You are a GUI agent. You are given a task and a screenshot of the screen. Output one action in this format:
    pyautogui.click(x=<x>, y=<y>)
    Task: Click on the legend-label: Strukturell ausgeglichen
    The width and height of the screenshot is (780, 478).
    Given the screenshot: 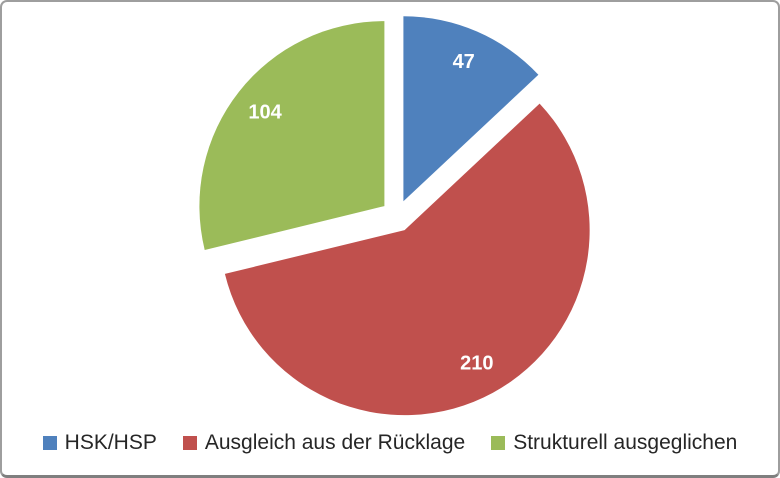 What is the action you would take?
    pyautogui.click(x=625, y=442)
    